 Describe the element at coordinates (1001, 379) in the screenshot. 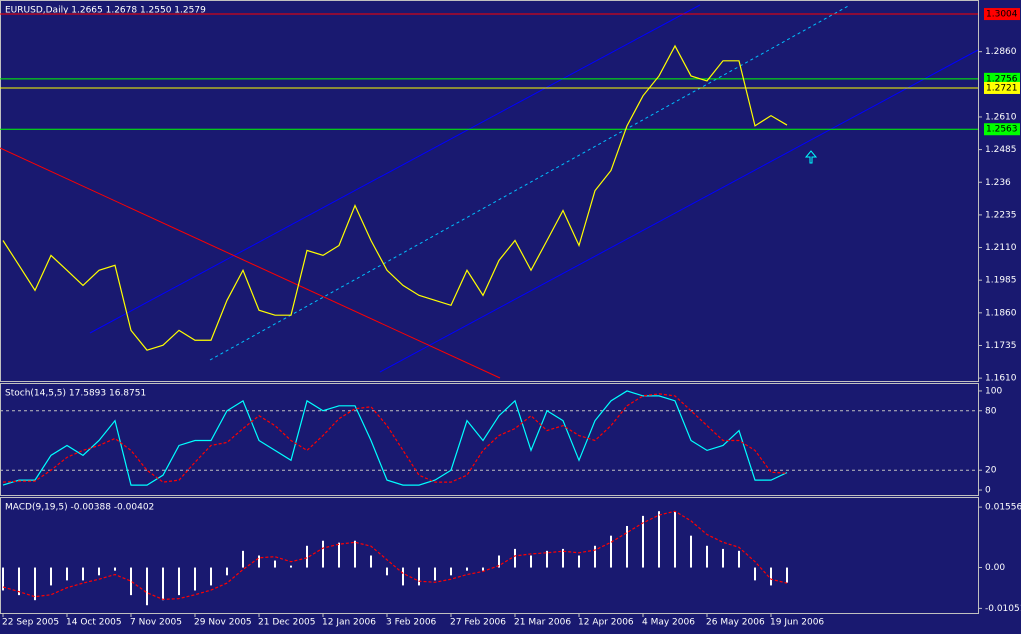

I see `y-tick-label: 1.1610` at that location.